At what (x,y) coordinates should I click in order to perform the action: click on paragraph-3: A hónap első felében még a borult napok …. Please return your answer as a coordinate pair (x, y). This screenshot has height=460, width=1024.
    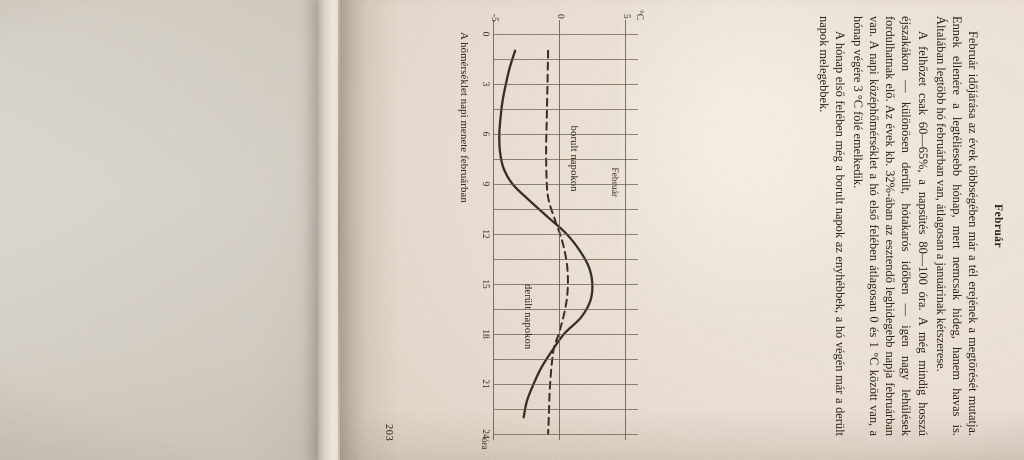
    Looking at the image, I should click on (831, 226).